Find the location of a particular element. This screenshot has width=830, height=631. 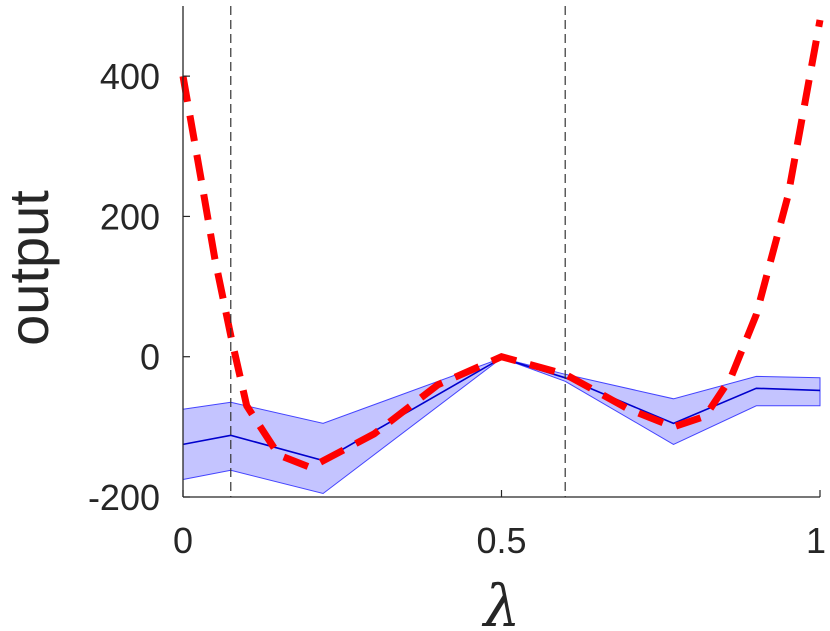

y-tick-label-2: 200 is located at coordinates (130, 216).